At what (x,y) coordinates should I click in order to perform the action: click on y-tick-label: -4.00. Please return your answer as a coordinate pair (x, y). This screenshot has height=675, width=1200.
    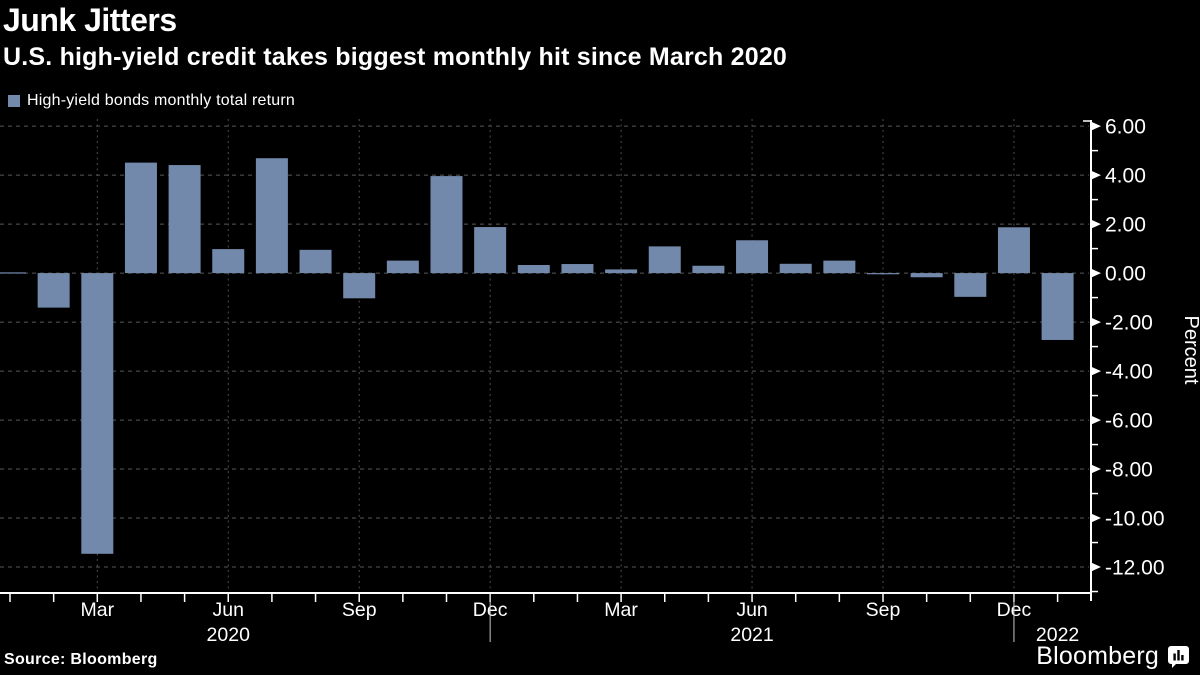
    Looking at the image, I should click on (1129, 372).